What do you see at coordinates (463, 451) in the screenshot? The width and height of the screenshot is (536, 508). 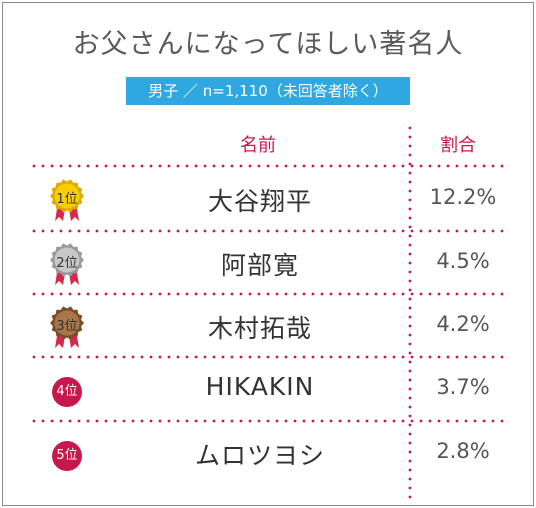 I see `percent-value: 2.8%` at bounding box center [463, 451].